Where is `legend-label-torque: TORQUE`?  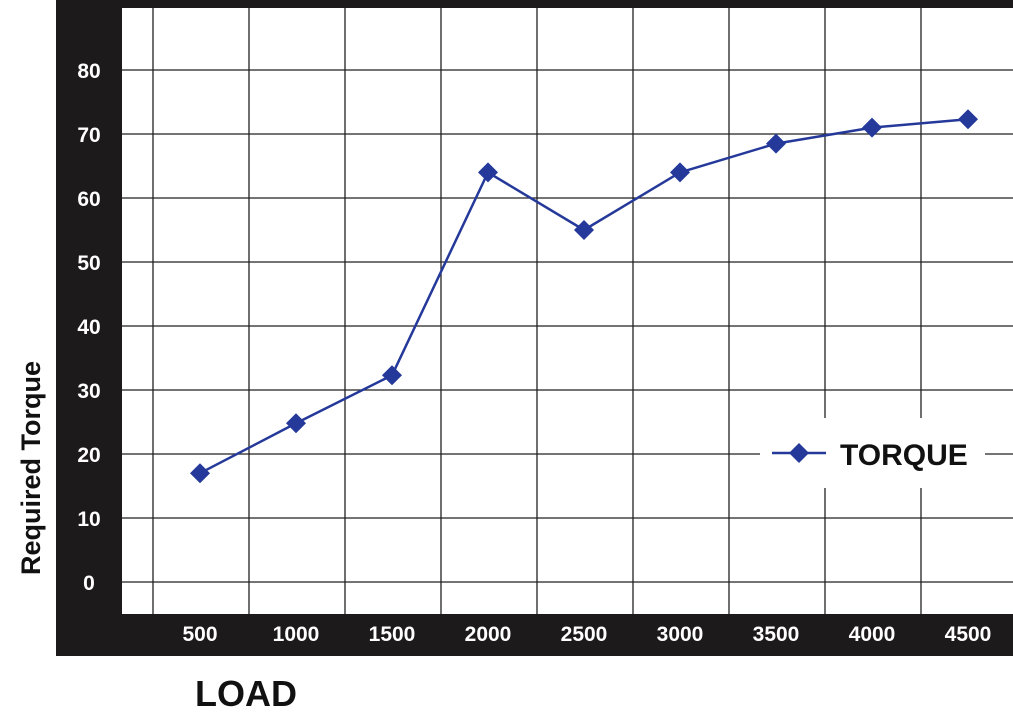 legend-label-torque: TORQUE is located at coordinates (904, 455).